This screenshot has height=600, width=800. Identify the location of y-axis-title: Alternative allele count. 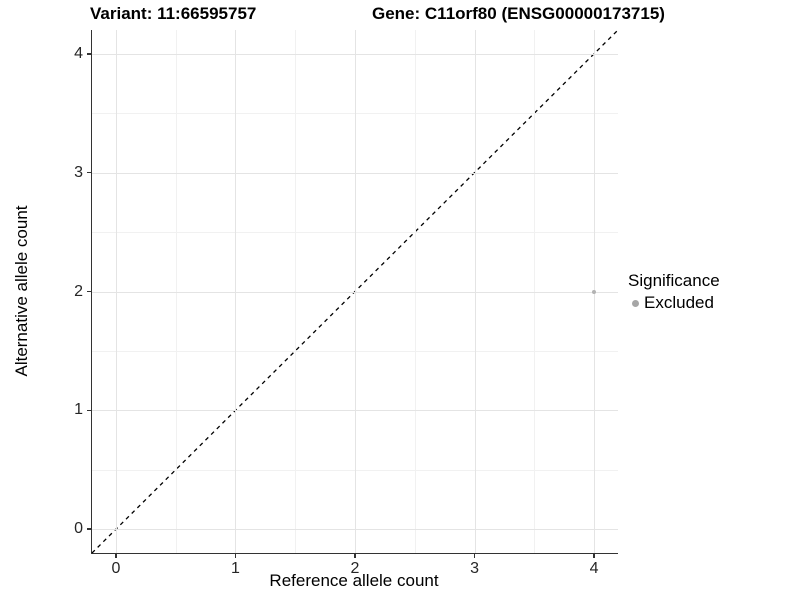
(21, 291).